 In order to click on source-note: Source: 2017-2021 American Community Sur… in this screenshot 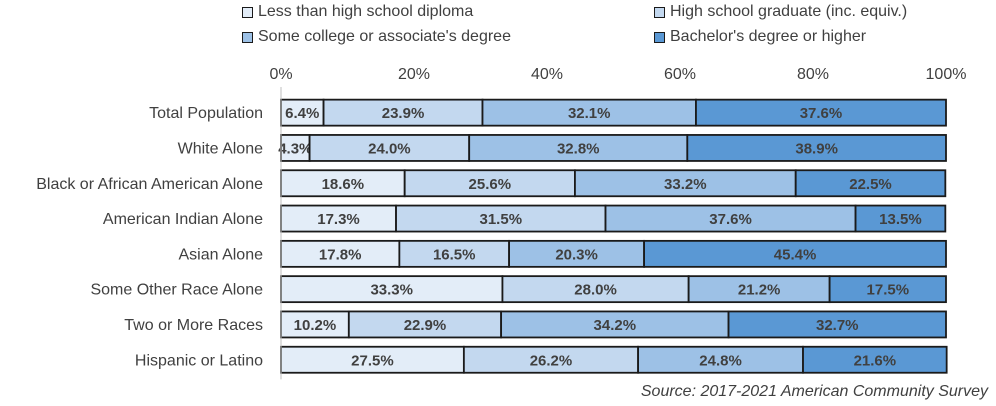, I will do `click(814, 391)`.